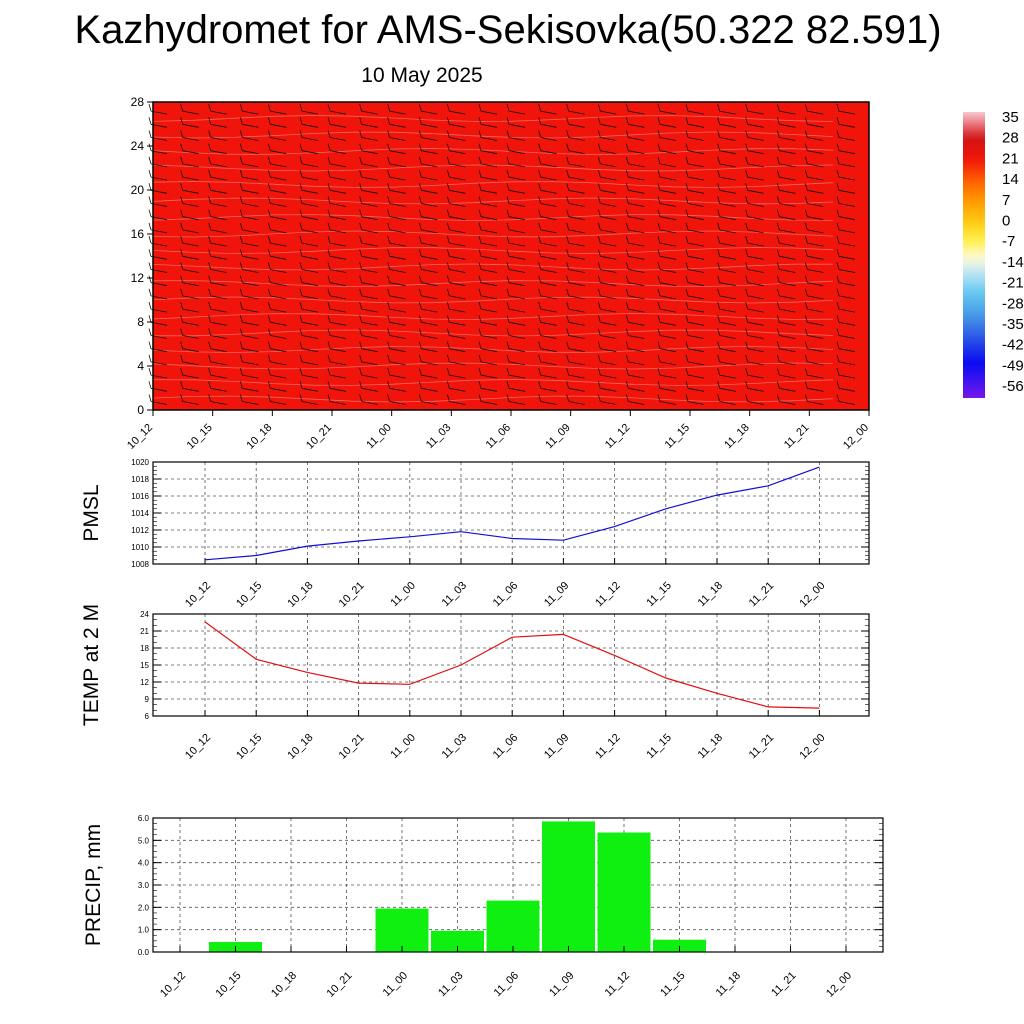 This screenshot has width=1024, height=1024. What do you see at coordinates (140, 547) in the screenshot?
I see `y-tick-label: 1010` at bounding box center [140, 547].